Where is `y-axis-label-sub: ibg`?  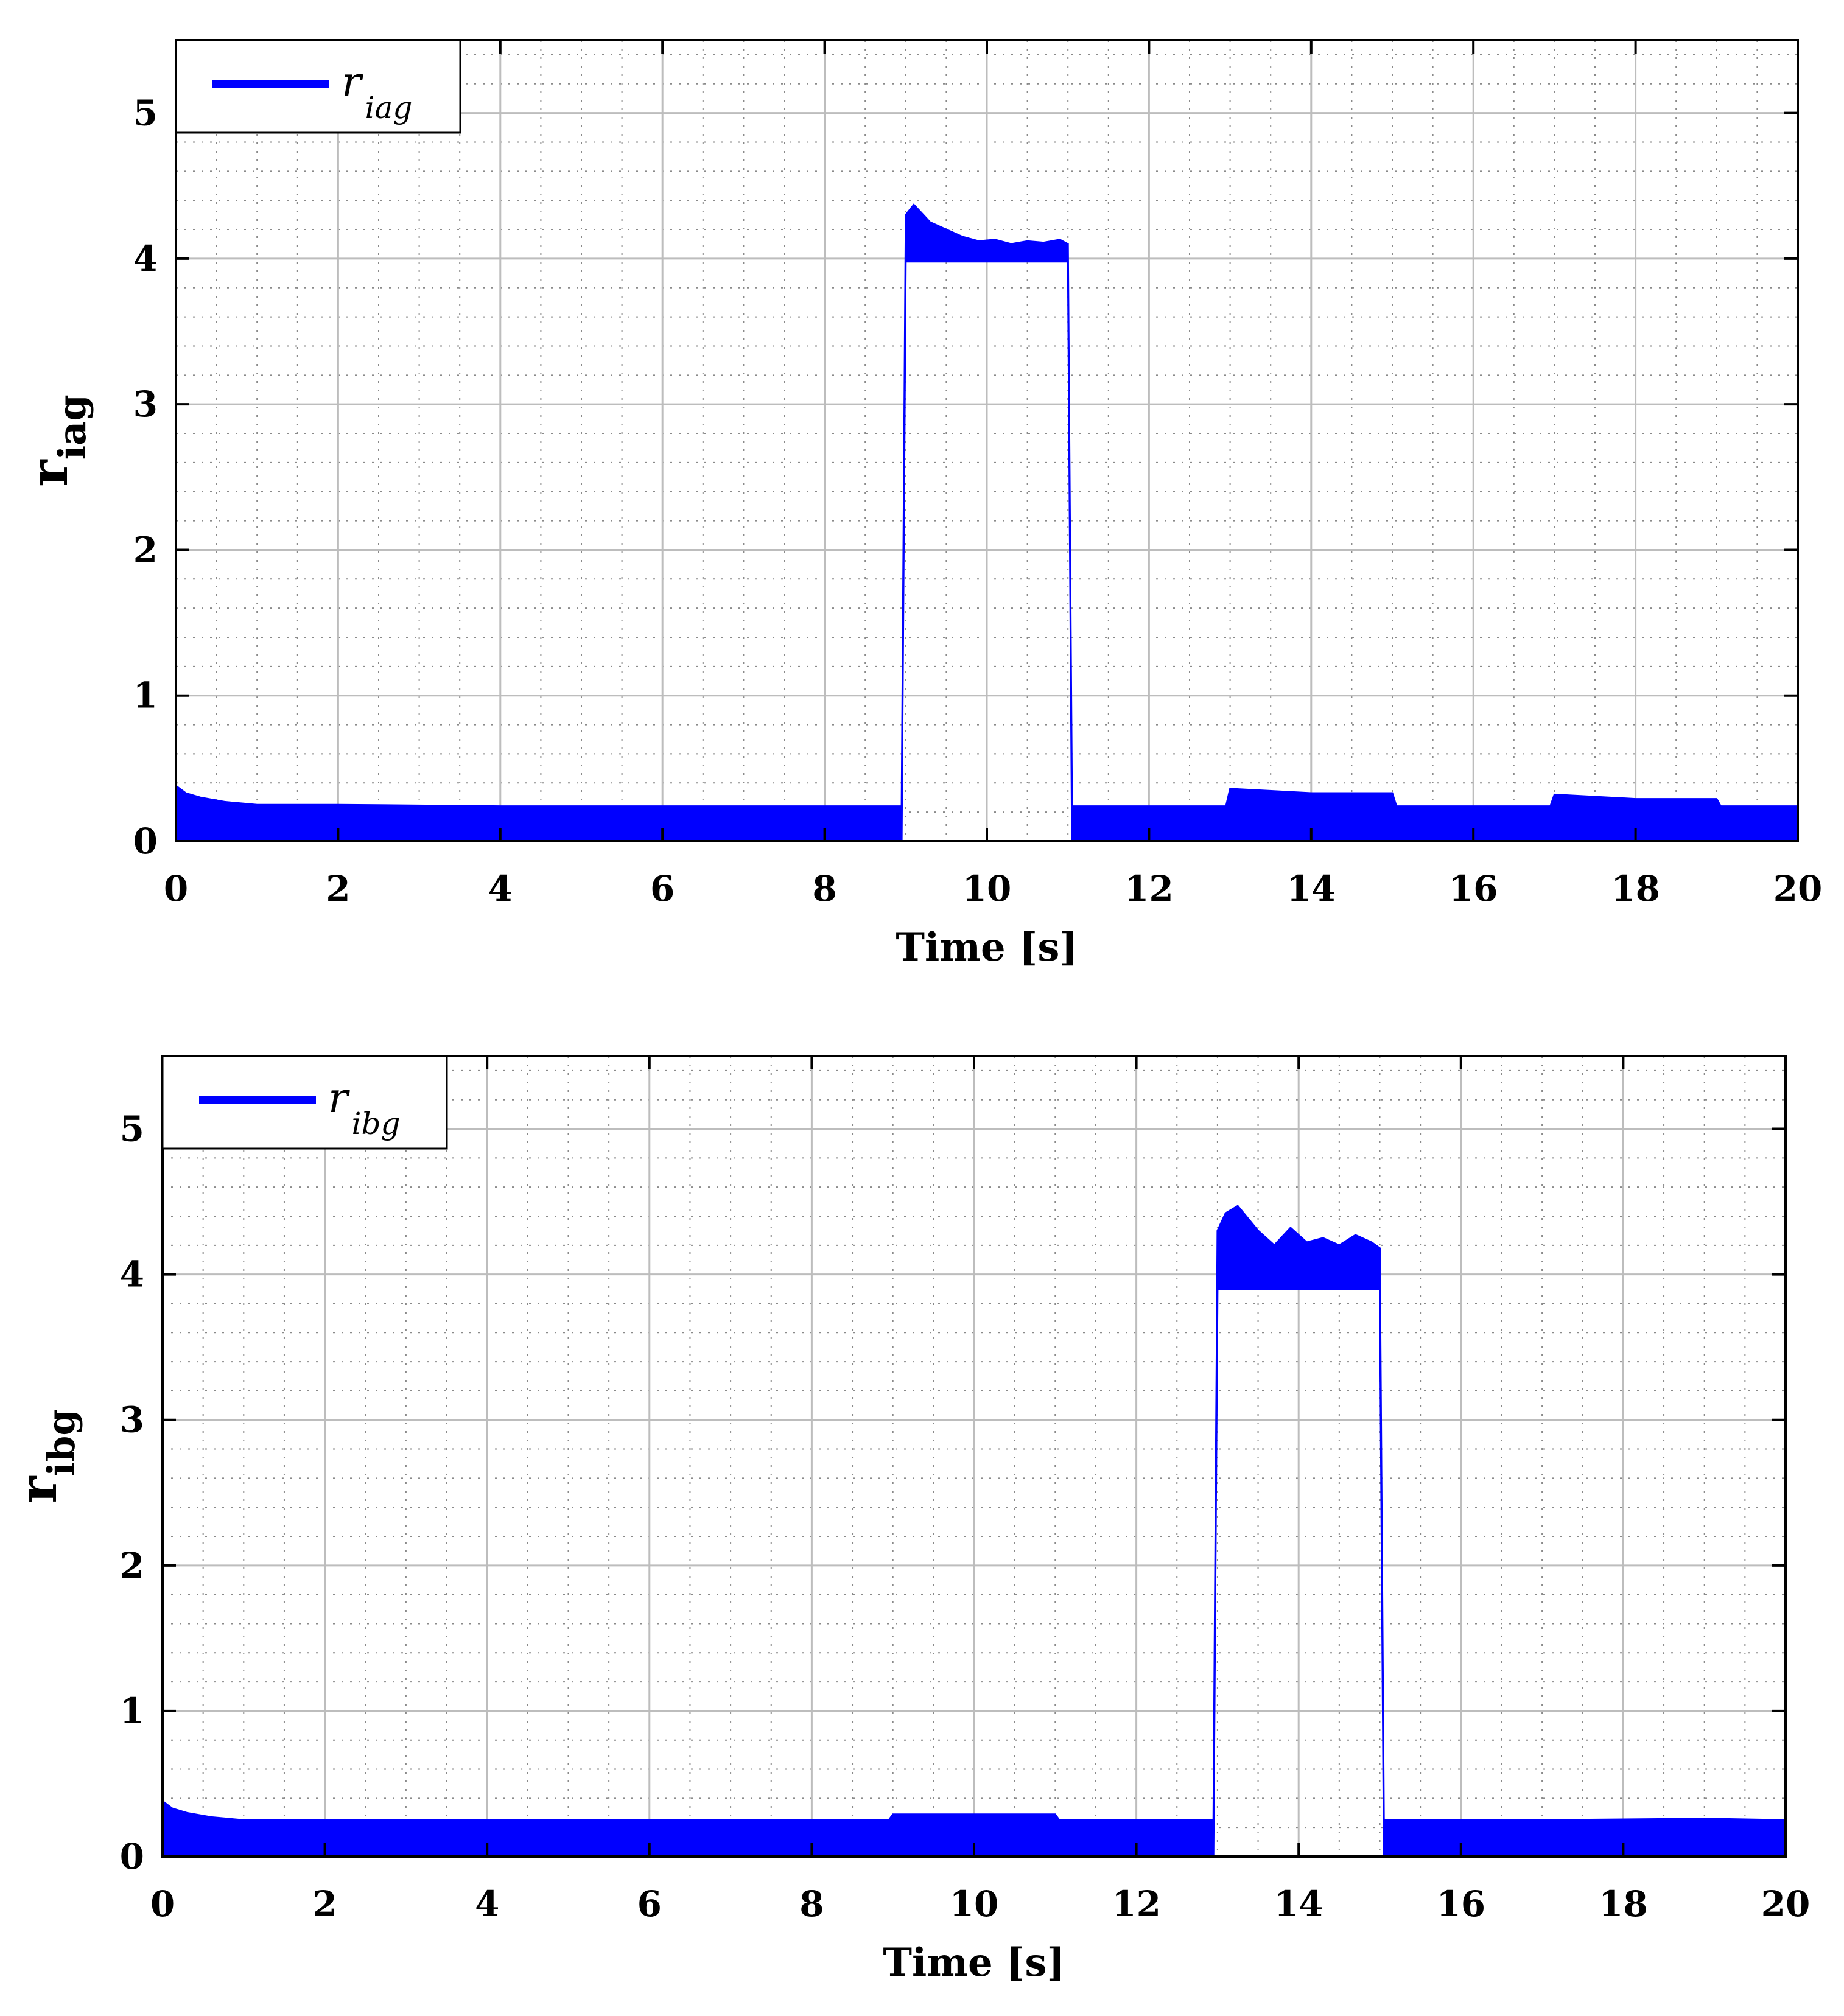
y-axis-label-sub: ibg is located at coordinates (61, 1442).